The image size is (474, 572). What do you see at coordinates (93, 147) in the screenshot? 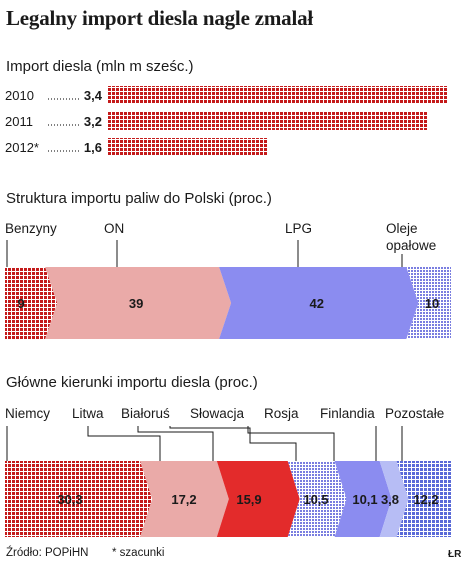
I see `value-label-2012: 1,6` at bounding box center [93, 147].